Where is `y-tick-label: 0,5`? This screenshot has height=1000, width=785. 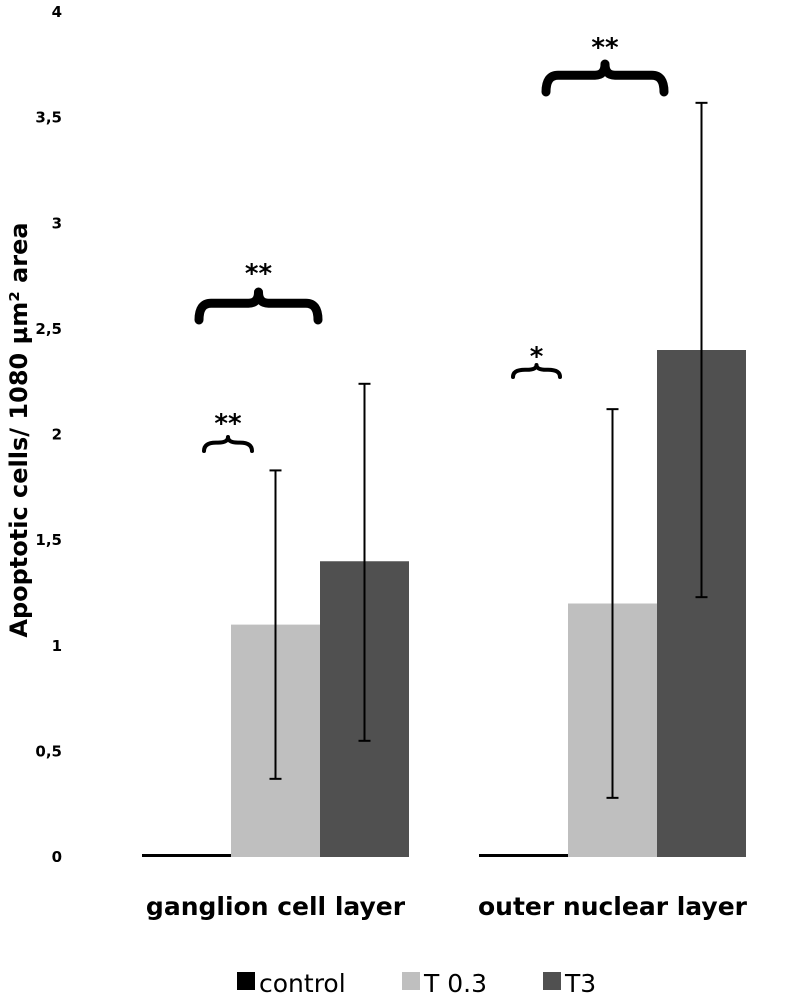 y-tick-label: 0,5 is located at coordinates (48, 751).